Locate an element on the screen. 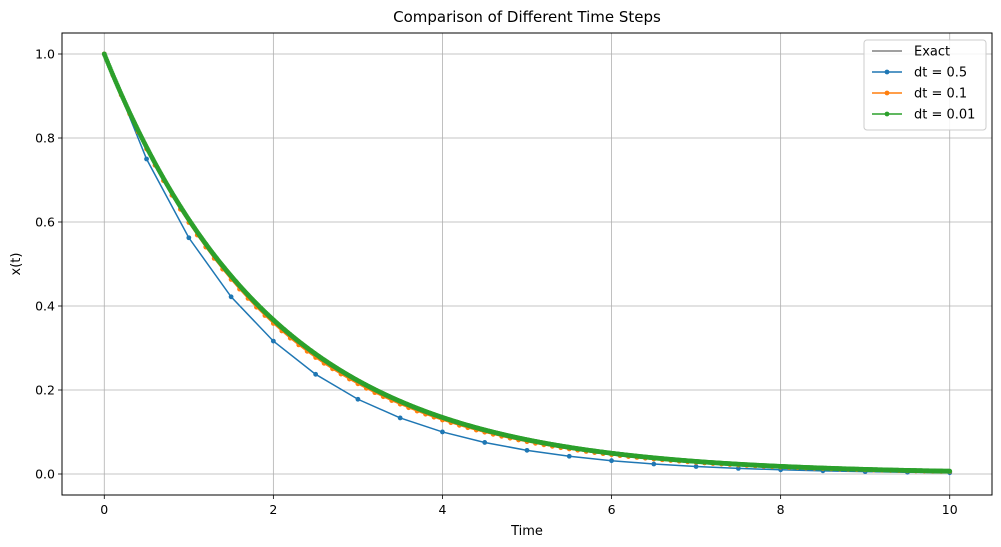 The image size is (1001, 547). x-tick-label: 2 is located at coordinates (273, 509).